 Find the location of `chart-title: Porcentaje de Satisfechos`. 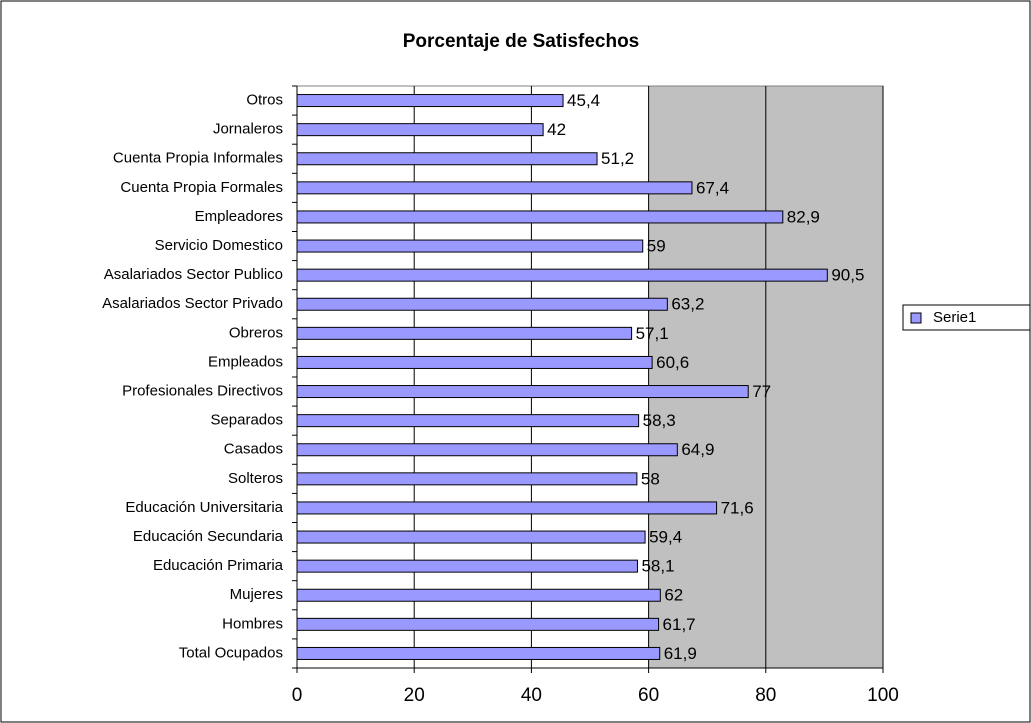

chart-title: Porcentaje de Satisfechos is located at coordinates (521, 41).